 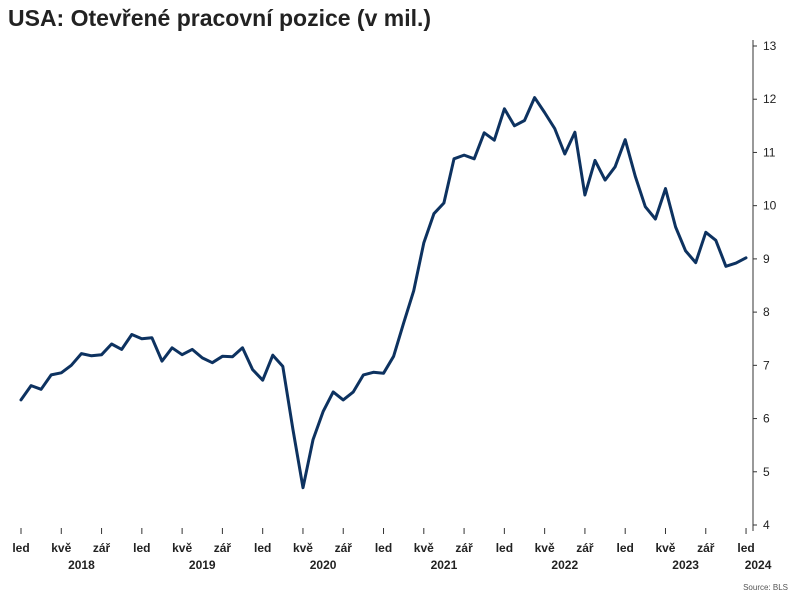 I want to click on x-year-label: 2022, so click(x=564, y=565).